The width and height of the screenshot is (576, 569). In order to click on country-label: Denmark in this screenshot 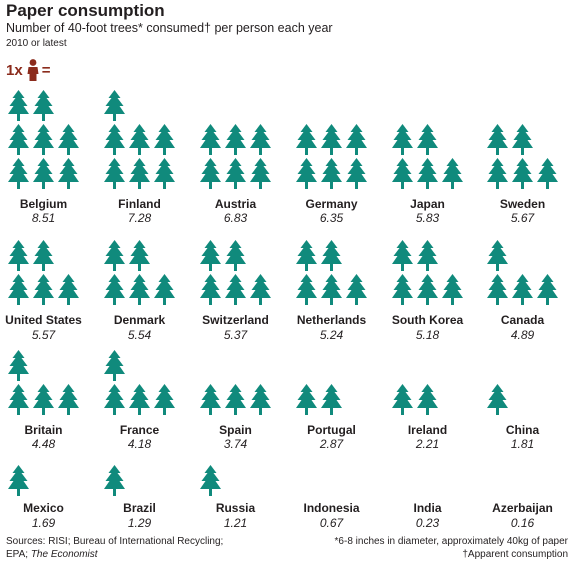, I will do `click(140, 320)`.